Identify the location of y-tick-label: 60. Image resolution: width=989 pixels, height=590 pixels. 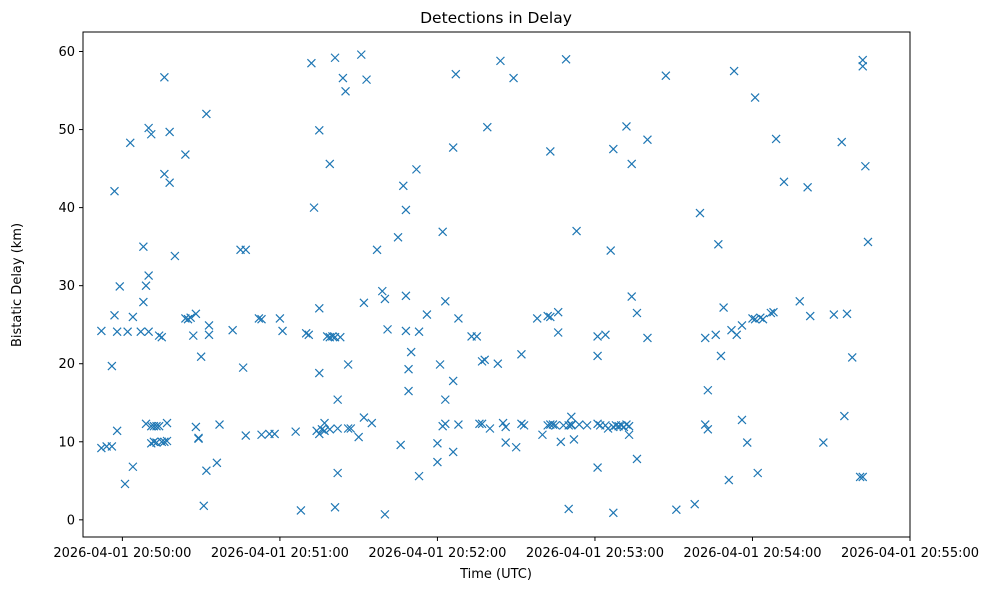
(66, 52).